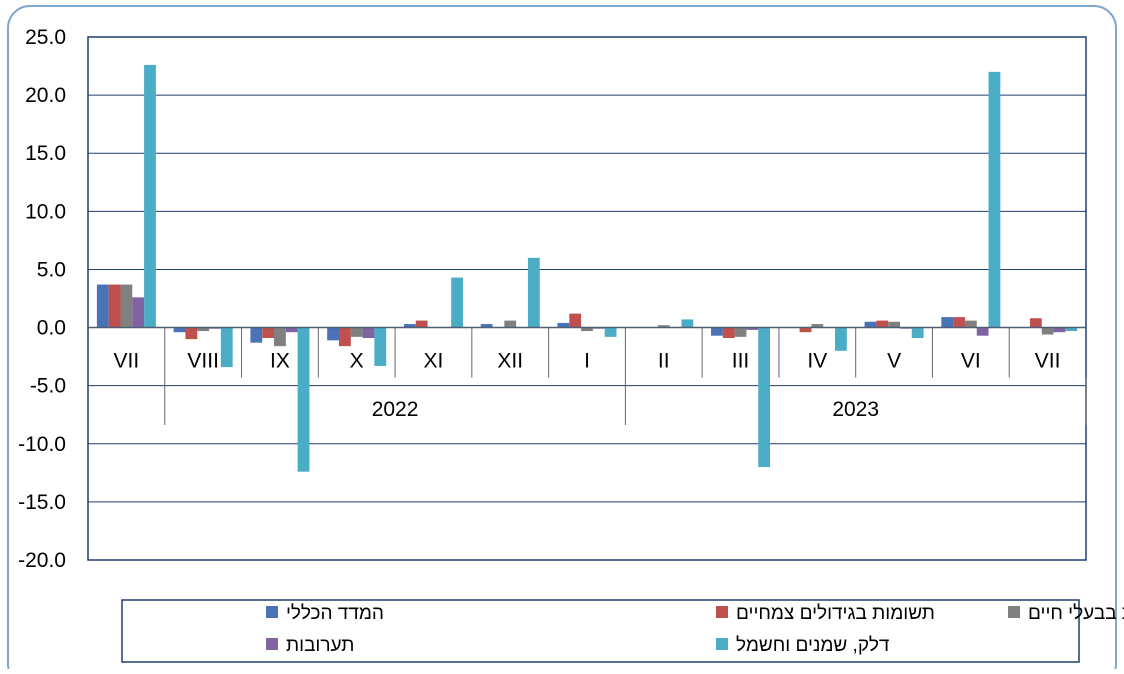 The width and height of the screenshot is (1124, 674). I want to click on category-label: X, so click(357, 361).